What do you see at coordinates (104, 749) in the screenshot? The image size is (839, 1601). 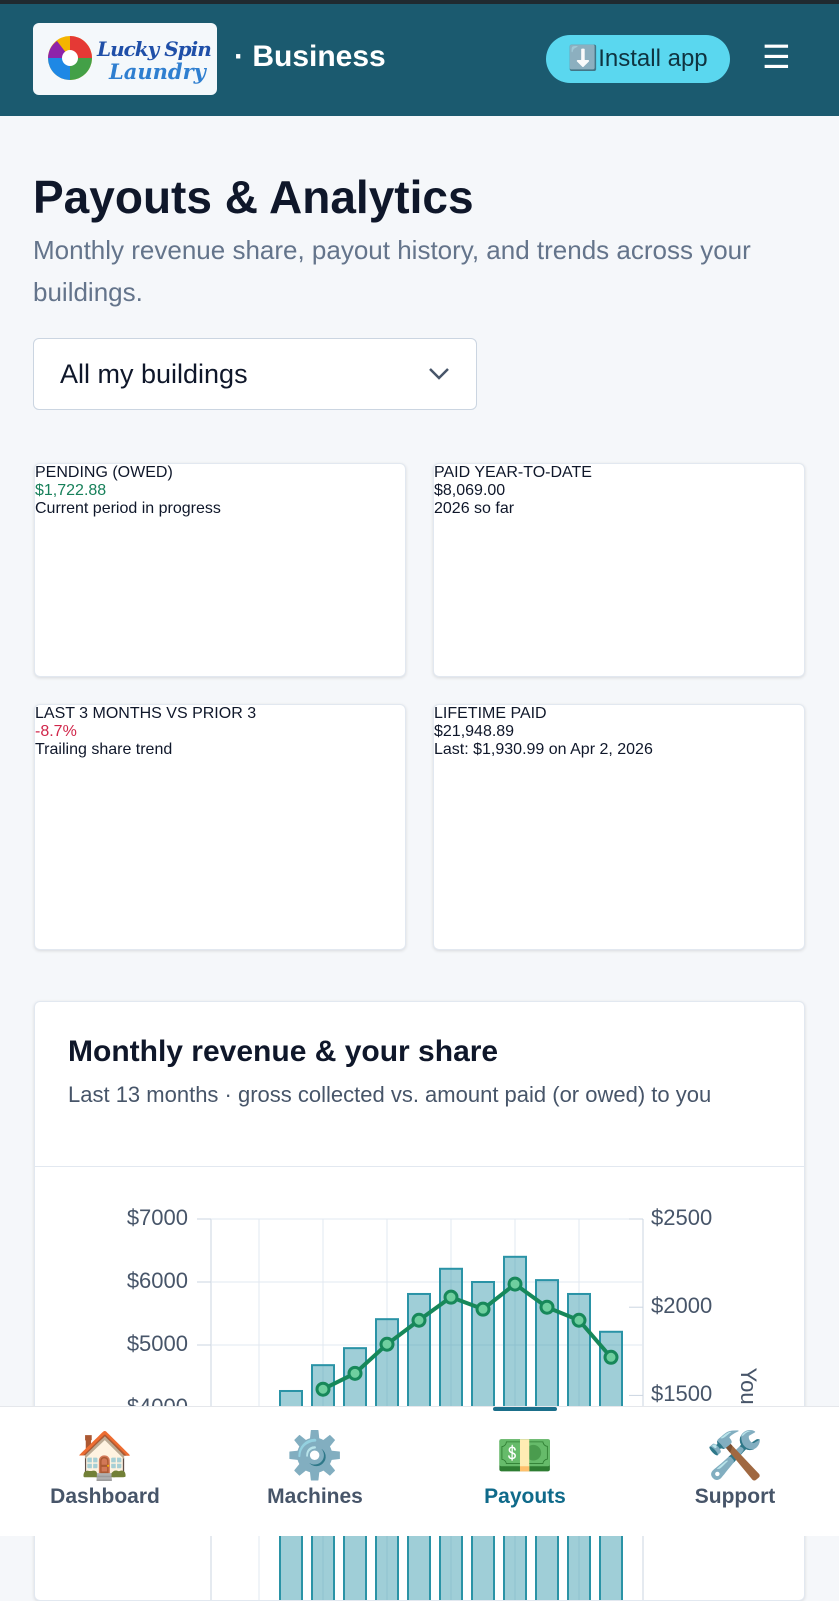 I see `stat-note: Trailing share trend` at bounding box center [104, 749].